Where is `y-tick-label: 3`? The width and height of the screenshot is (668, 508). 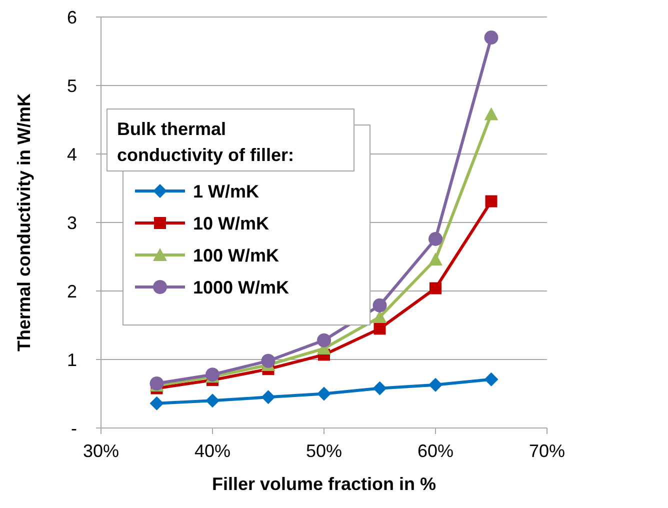 y-tick-label: 3 is located at coordinates (71, 222).